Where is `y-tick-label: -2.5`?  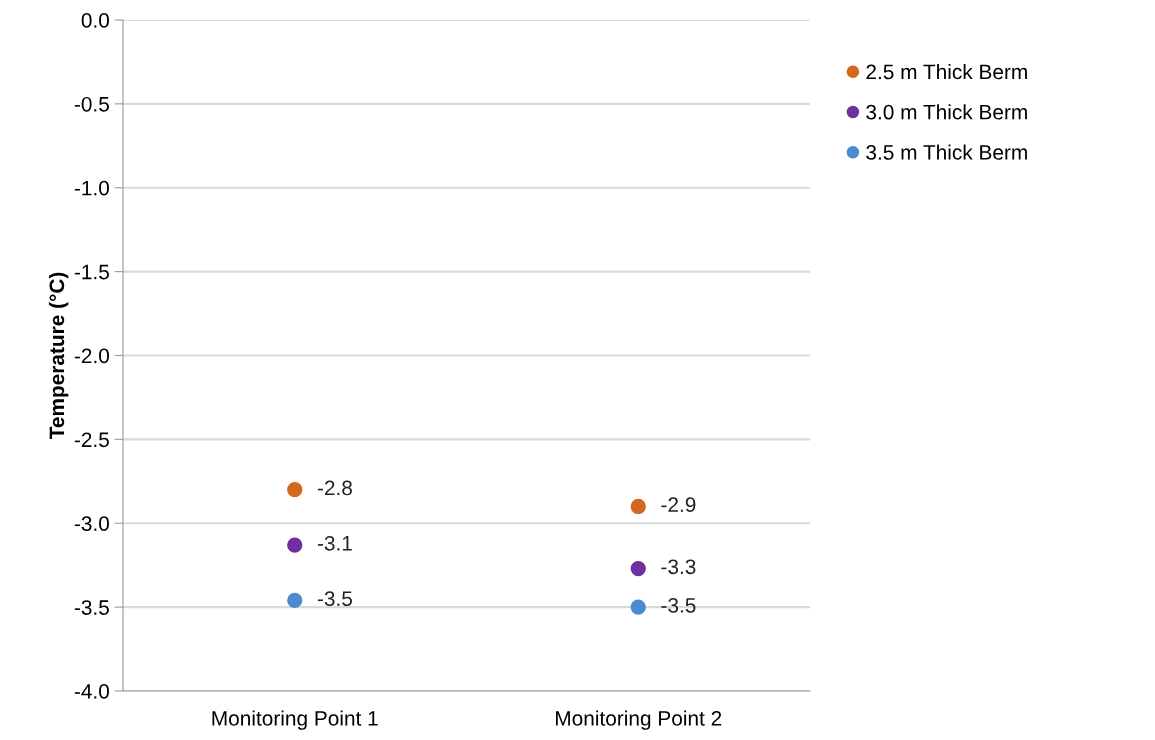 y-tick-label: -2.5 is located at coordinates (91, 440).